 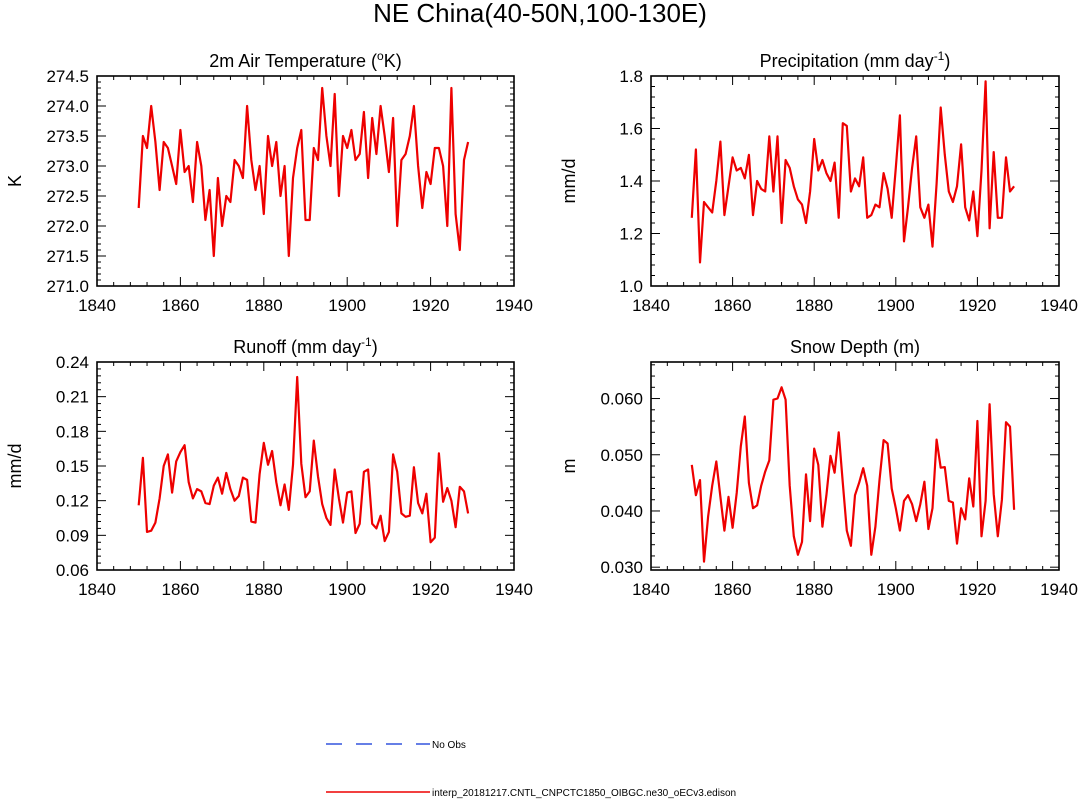 What do you see at coordinates (67, 136) in the screenshot?
I see `y-tick-label: 273.5` at bounding box center [67, 136].